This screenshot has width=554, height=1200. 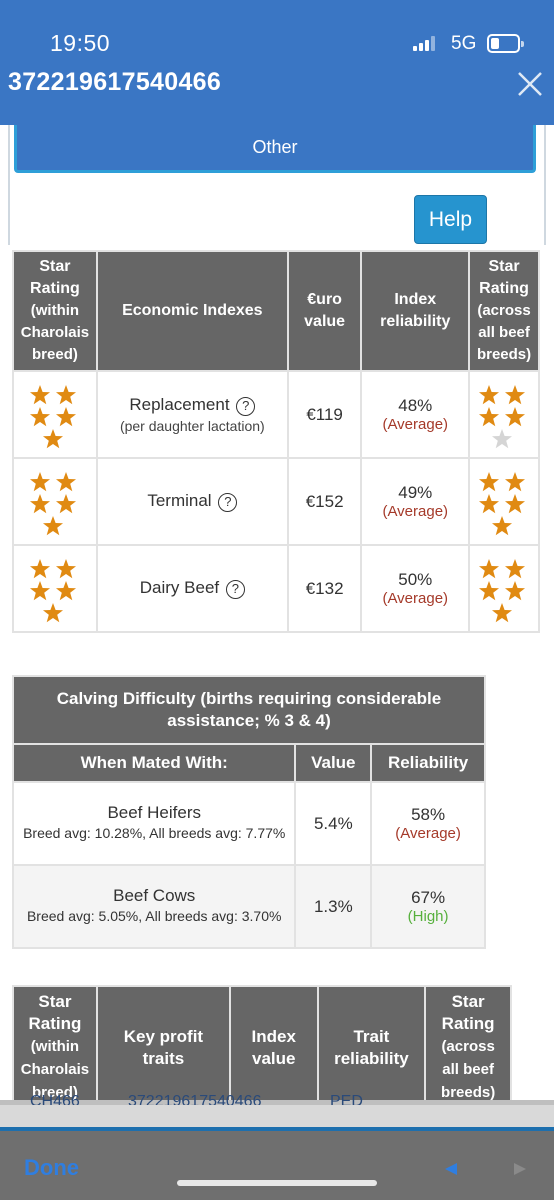 I want to click on reliability-cell: 48% (Average), so click(x=415, y=414).